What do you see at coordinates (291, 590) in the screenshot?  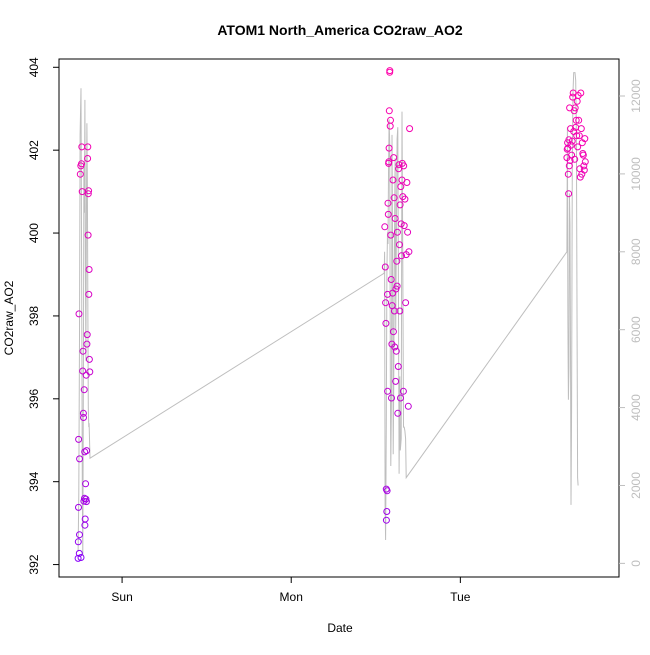 I see `x-axis: Sun Mon Tue` at bounding box center [291, 590].